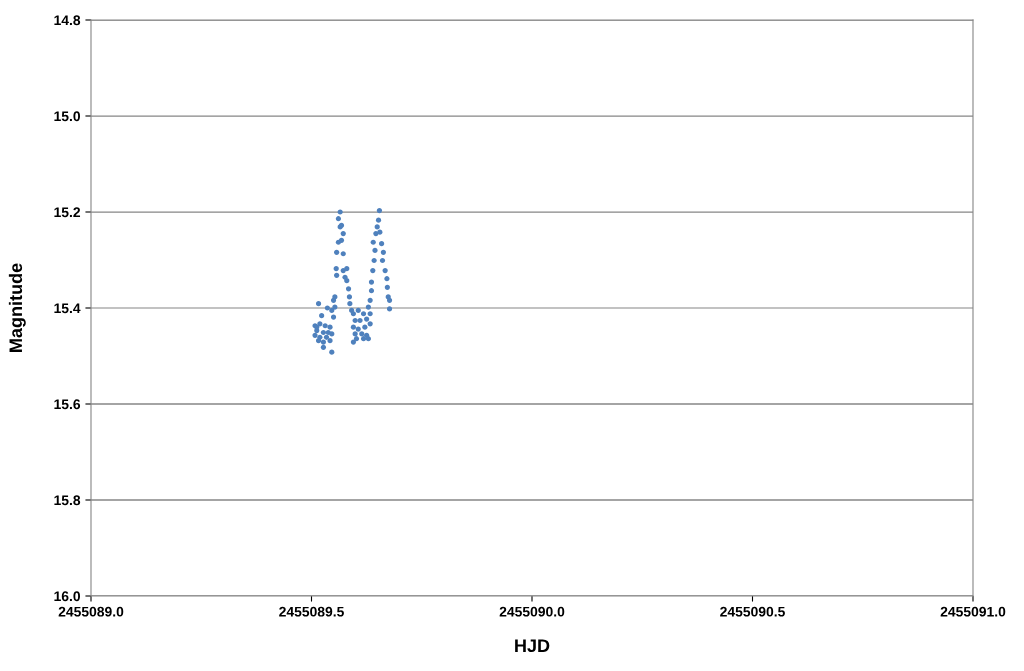  I want to click on y-tick-label: 14.8, so click(67, 20).